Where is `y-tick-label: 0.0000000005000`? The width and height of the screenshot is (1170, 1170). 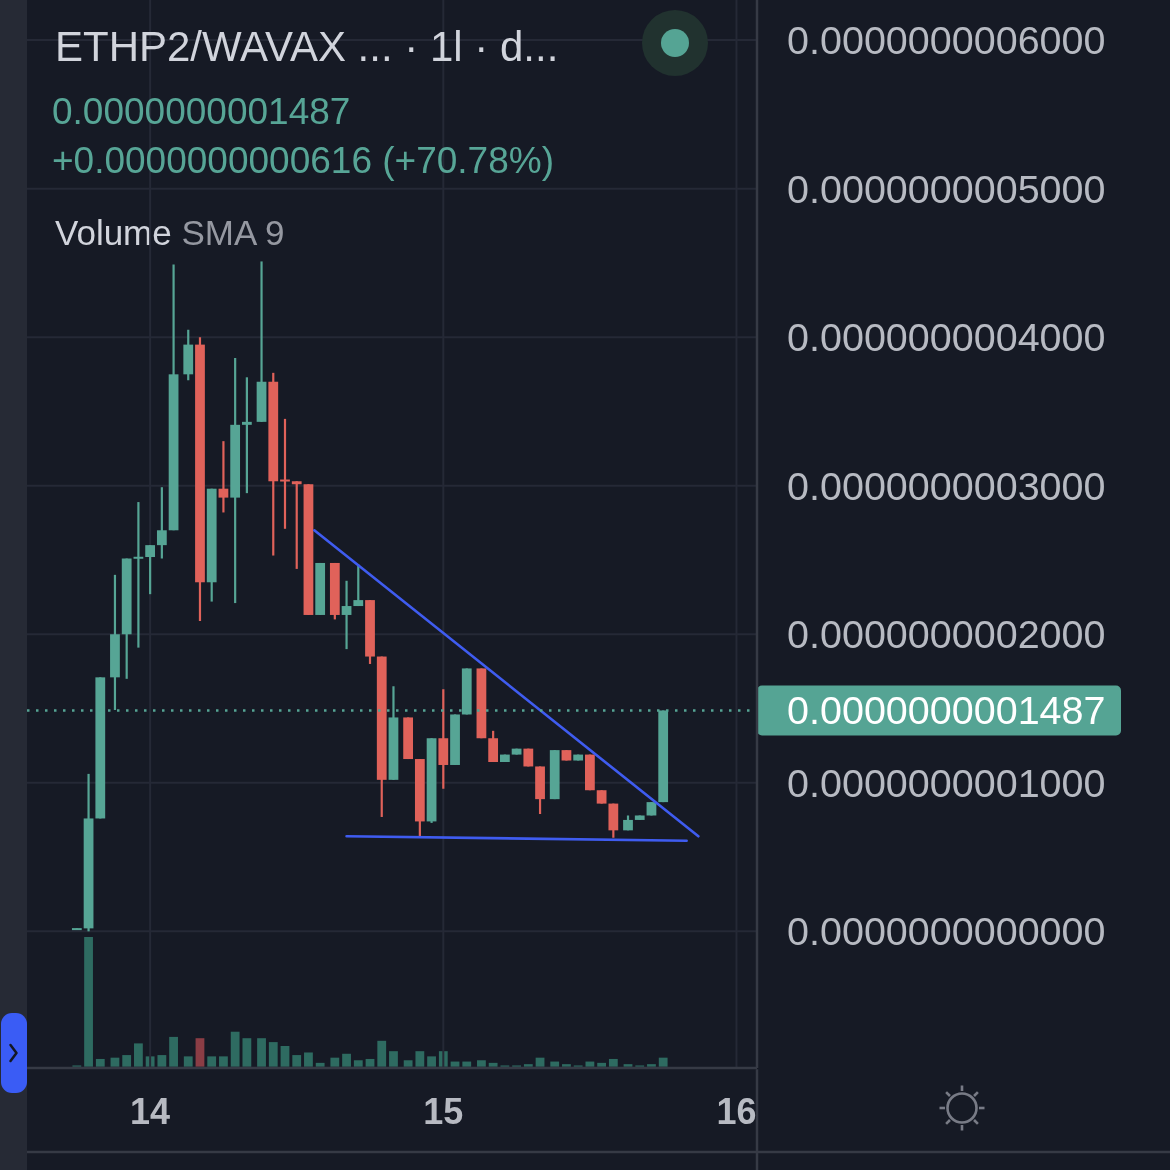 y-tick-label: 0.0000000005000 is located at coordinates (946, 188).